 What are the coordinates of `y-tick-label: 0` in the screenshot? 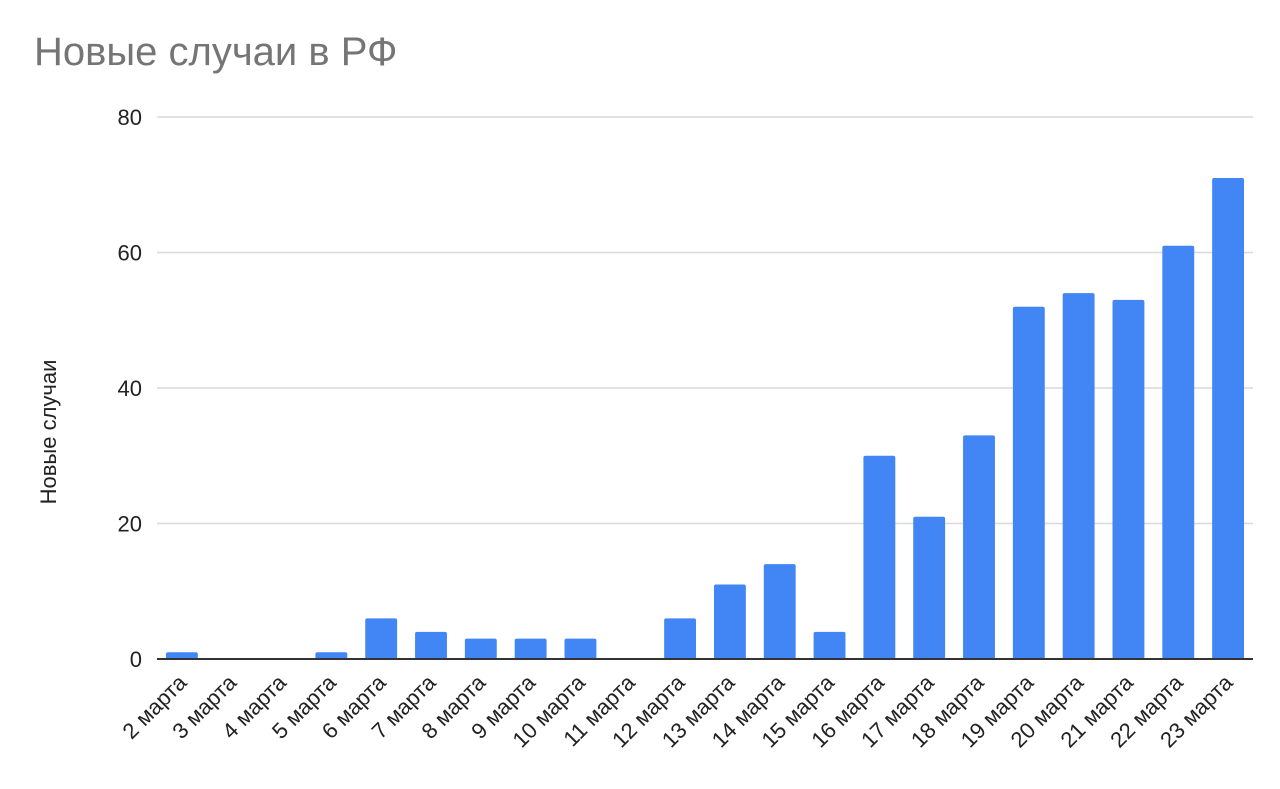 It's located at (136, 659).